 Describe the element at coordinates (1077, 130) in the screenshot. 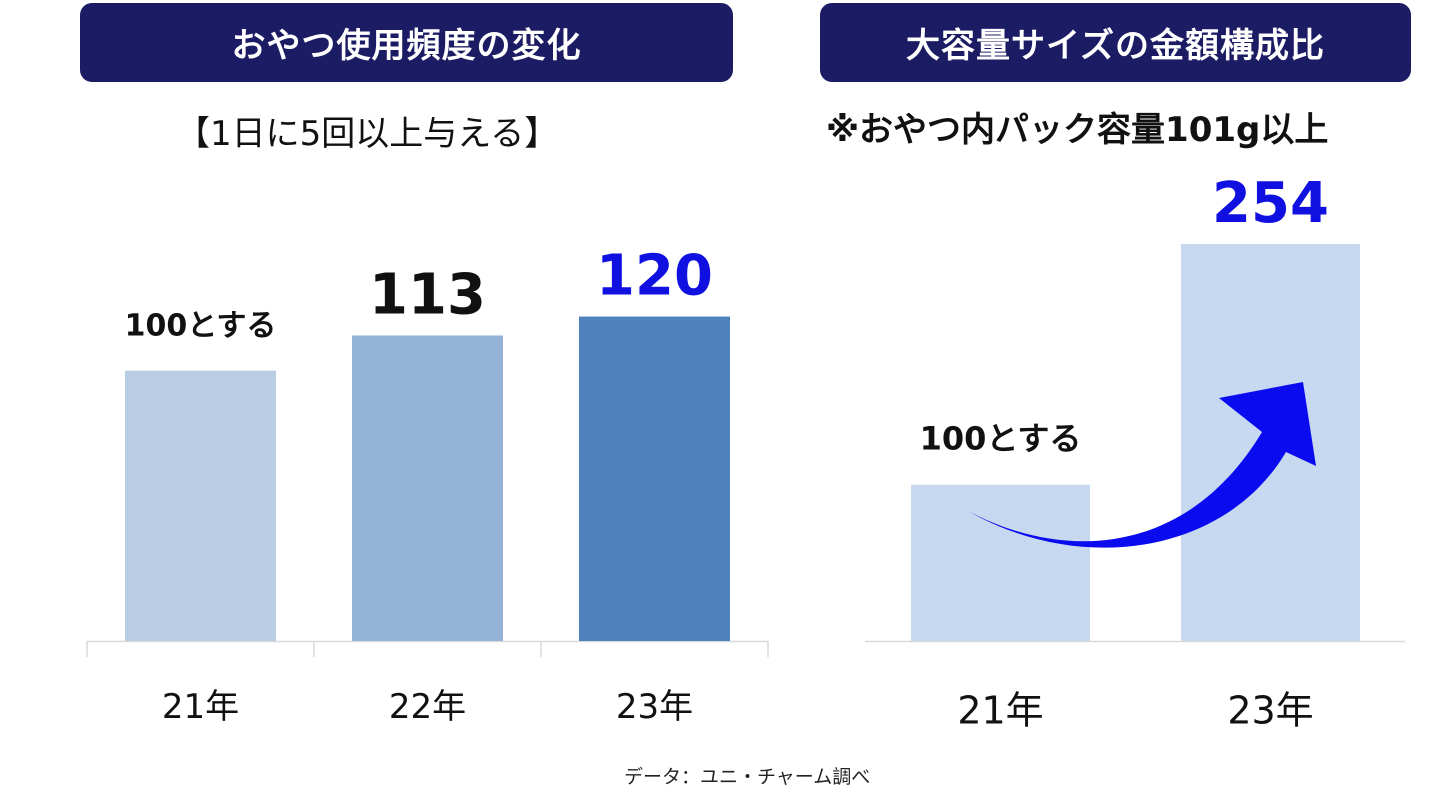

I see `right-chart-subtitle: ※おやつ内パック容量101g以上` at that location.